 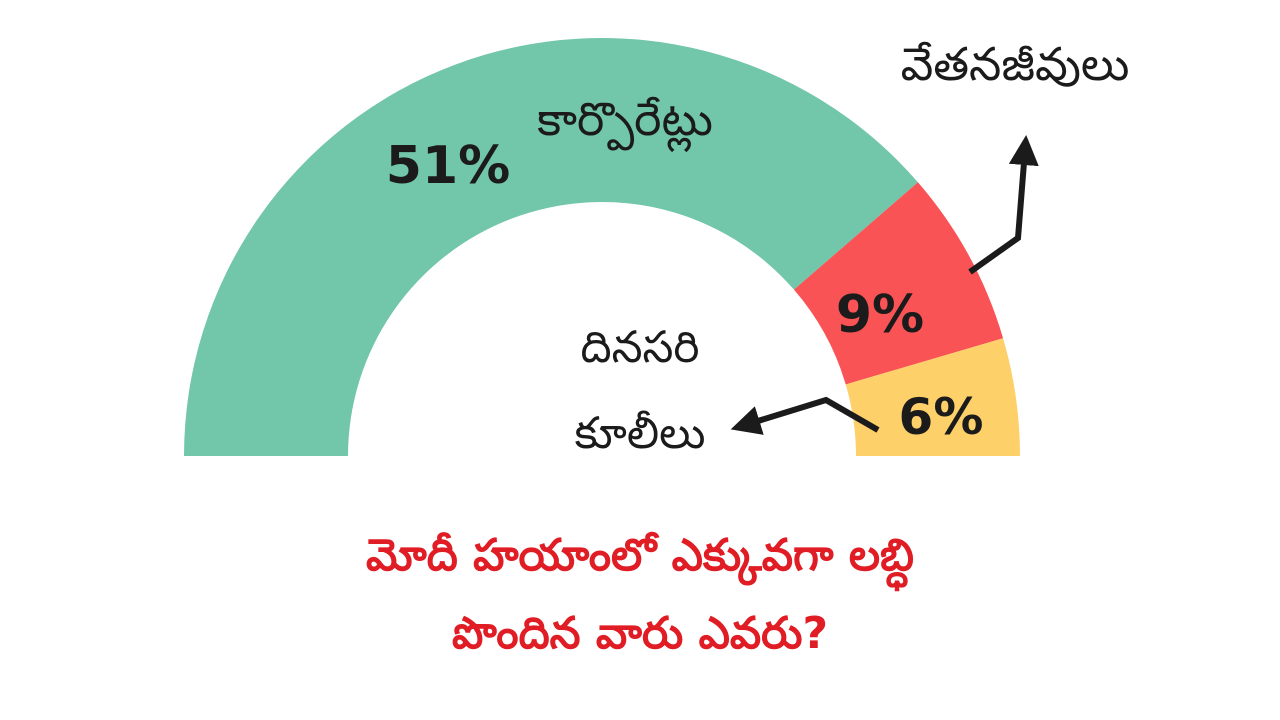 I want to click on category-label-salaried: వేతనజీవులు, so click(x=1015, y=64).